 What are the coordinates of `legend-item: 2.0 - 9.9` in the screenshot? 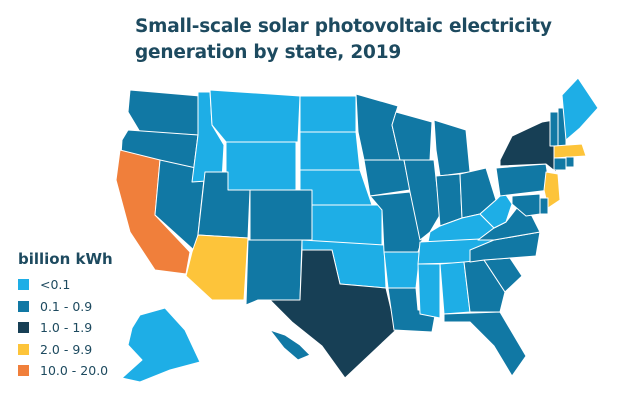 It's located at (65, 350).